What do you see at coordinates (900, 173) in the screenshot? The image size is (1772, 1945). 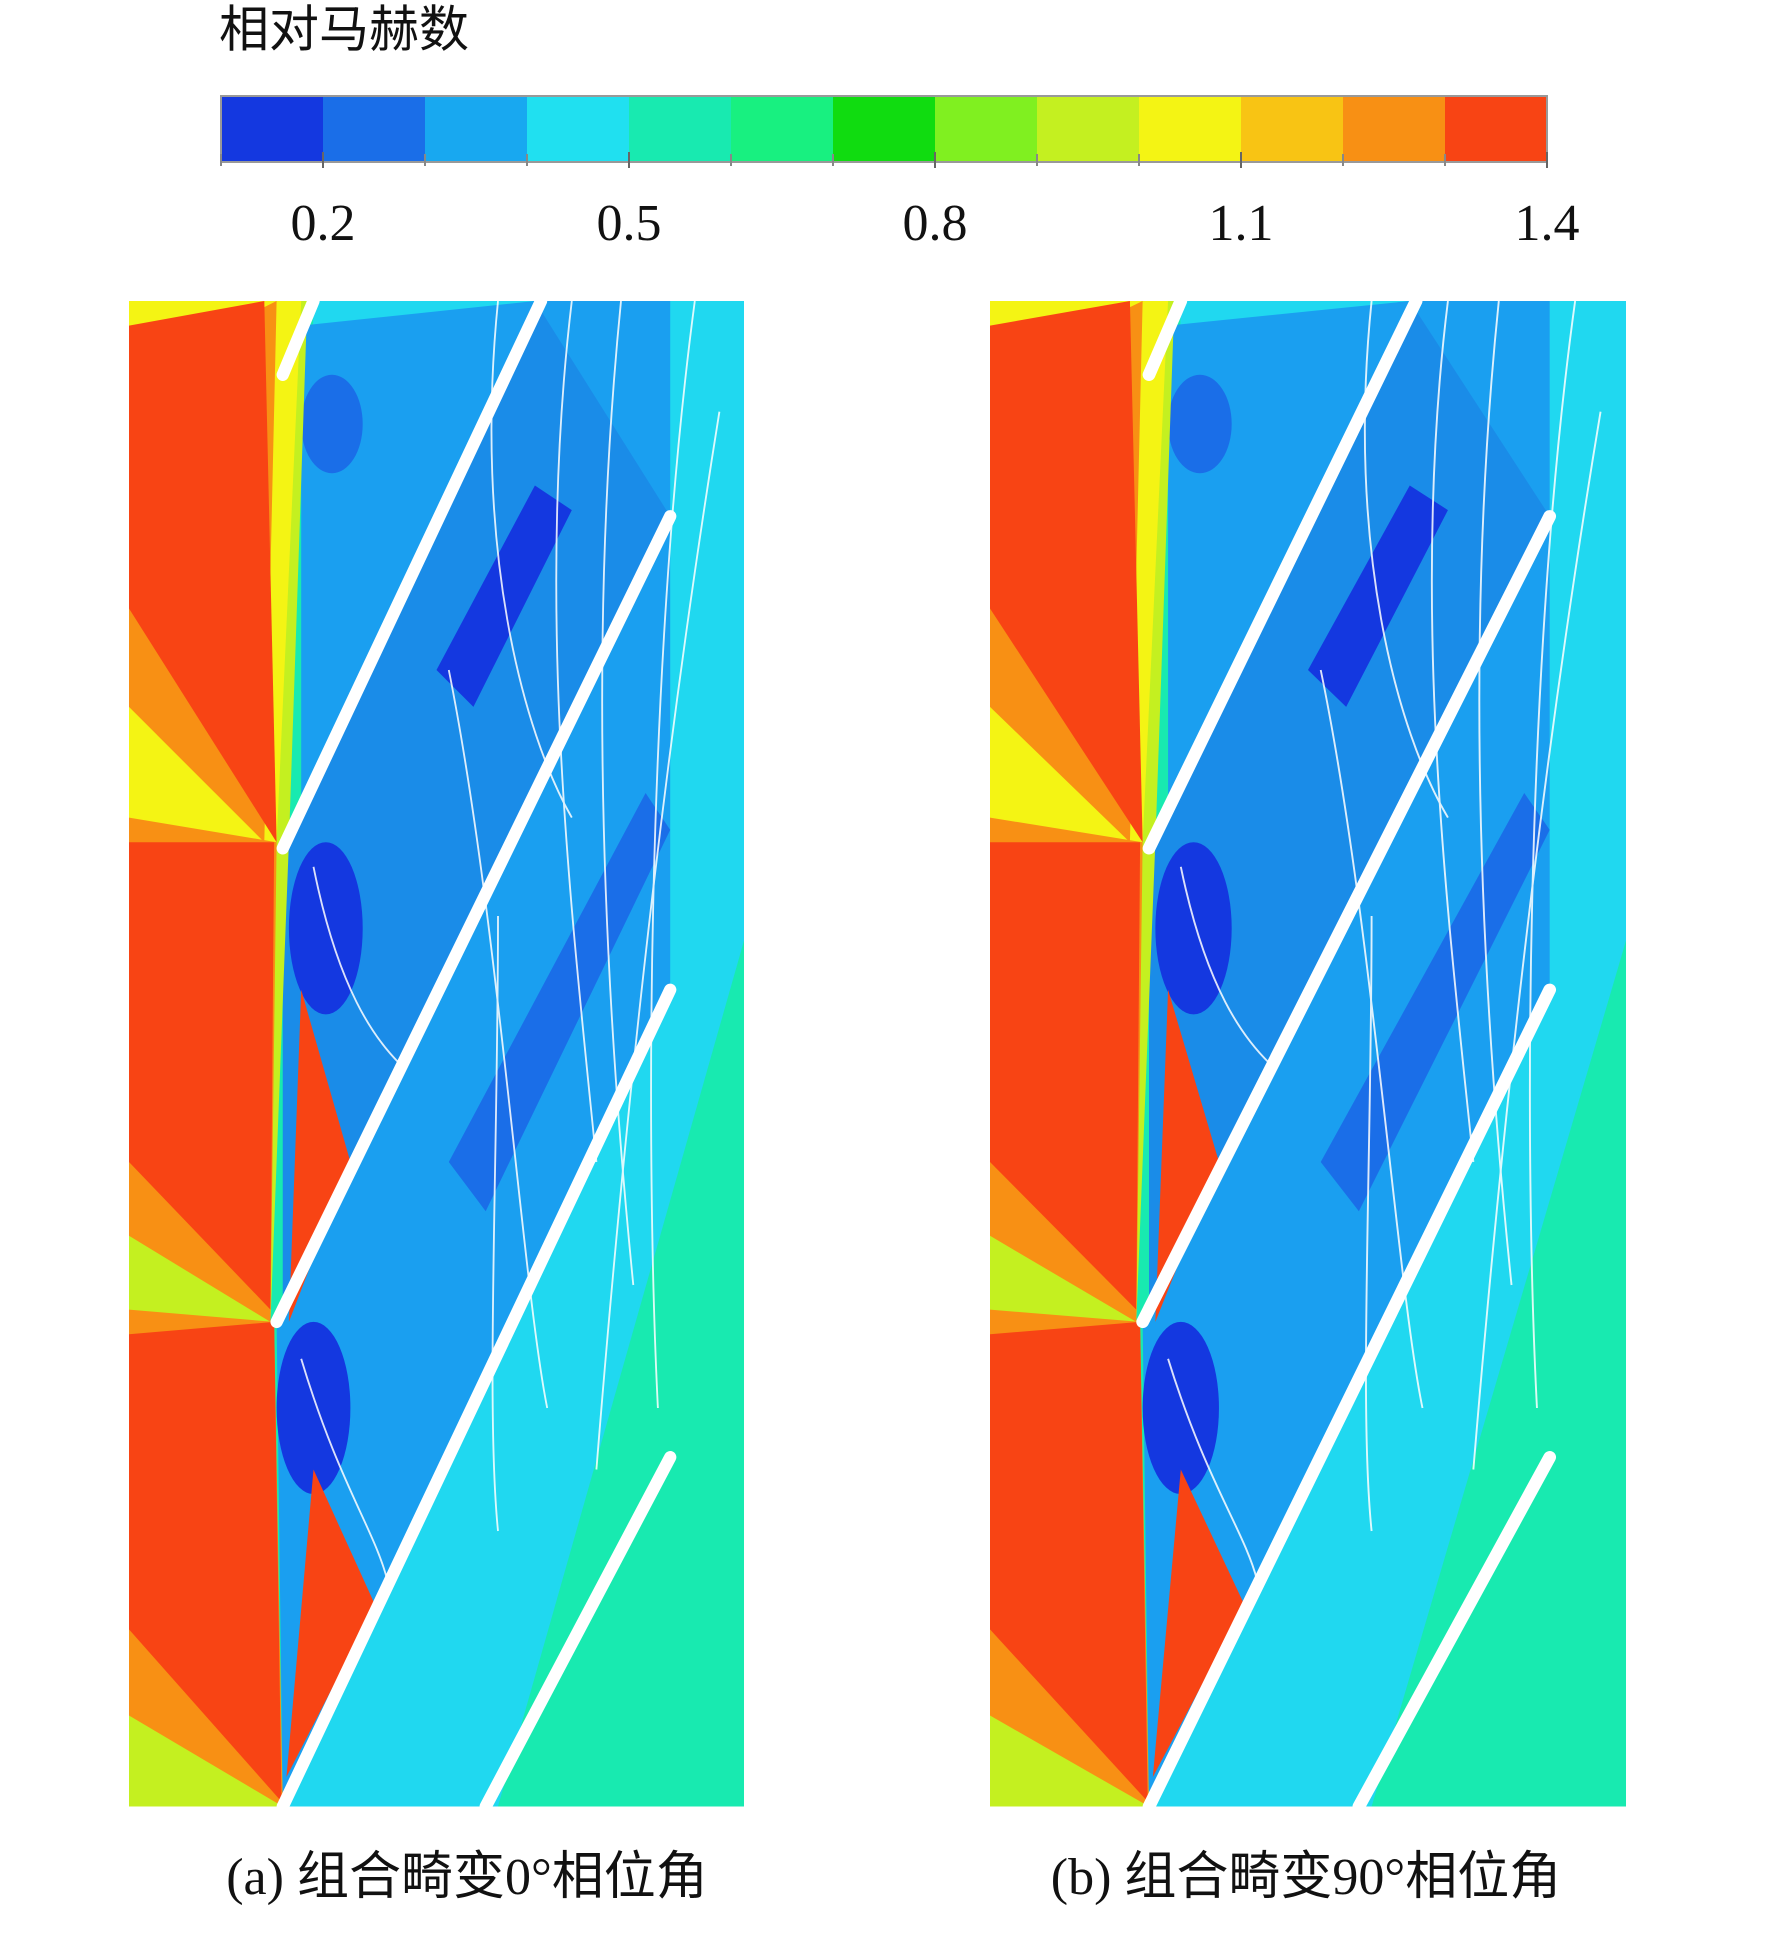 I see `colorbar: 0.2 0.5 0.8 1.1 1.4` at bounding box center [900, 173].